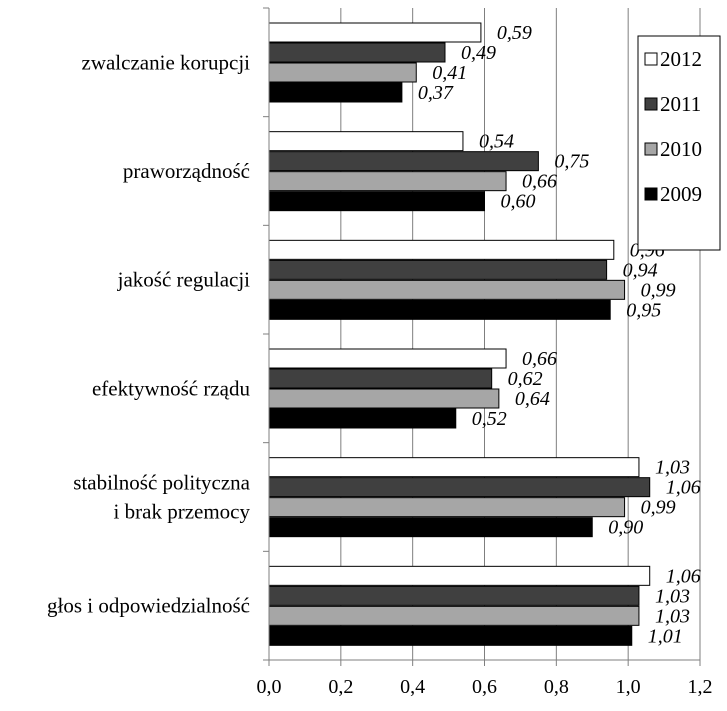  What do you see at coordinates (449, 73) in the screenshot?
I see `data-label: 0,41` at bounding box center [449, 73].